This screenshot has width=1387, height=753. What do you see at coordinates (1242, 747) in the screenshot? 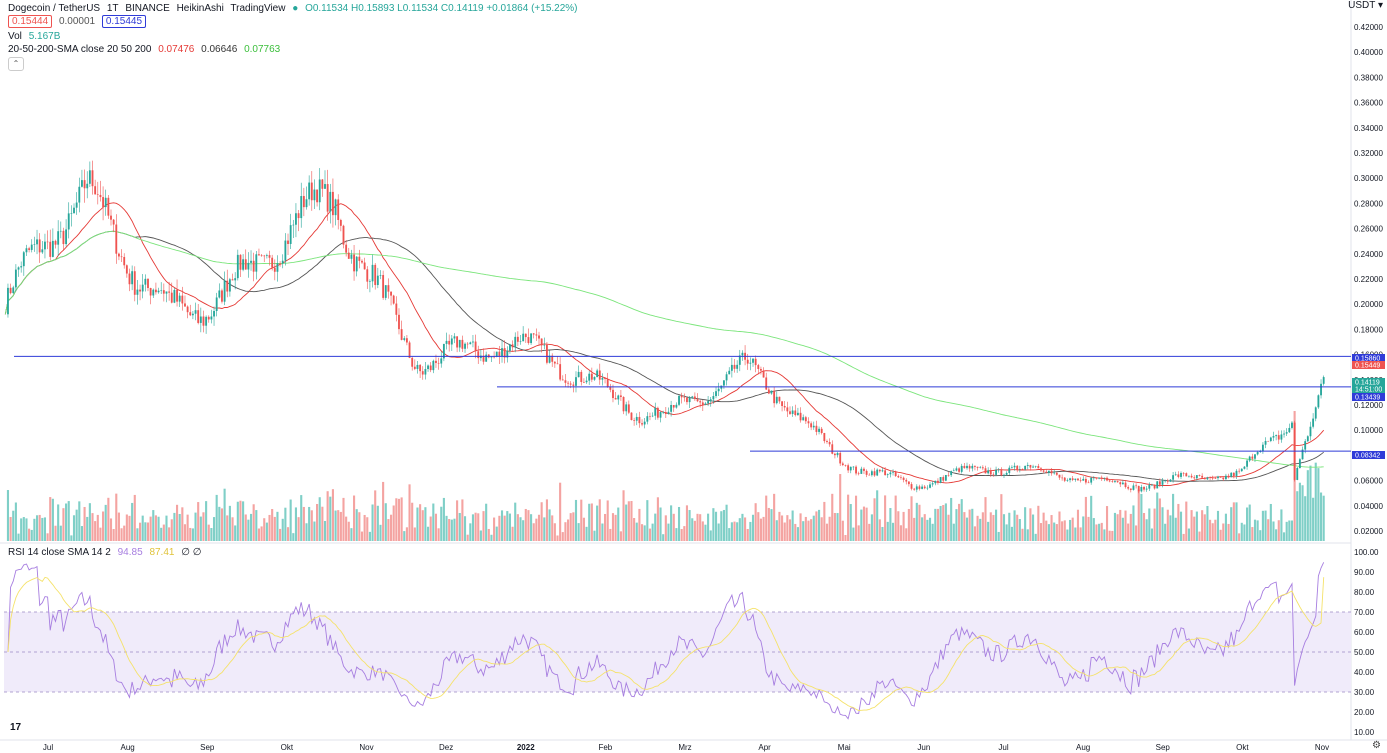
I see `time-tick-label: Okt` at bounding box center [1242, 747].